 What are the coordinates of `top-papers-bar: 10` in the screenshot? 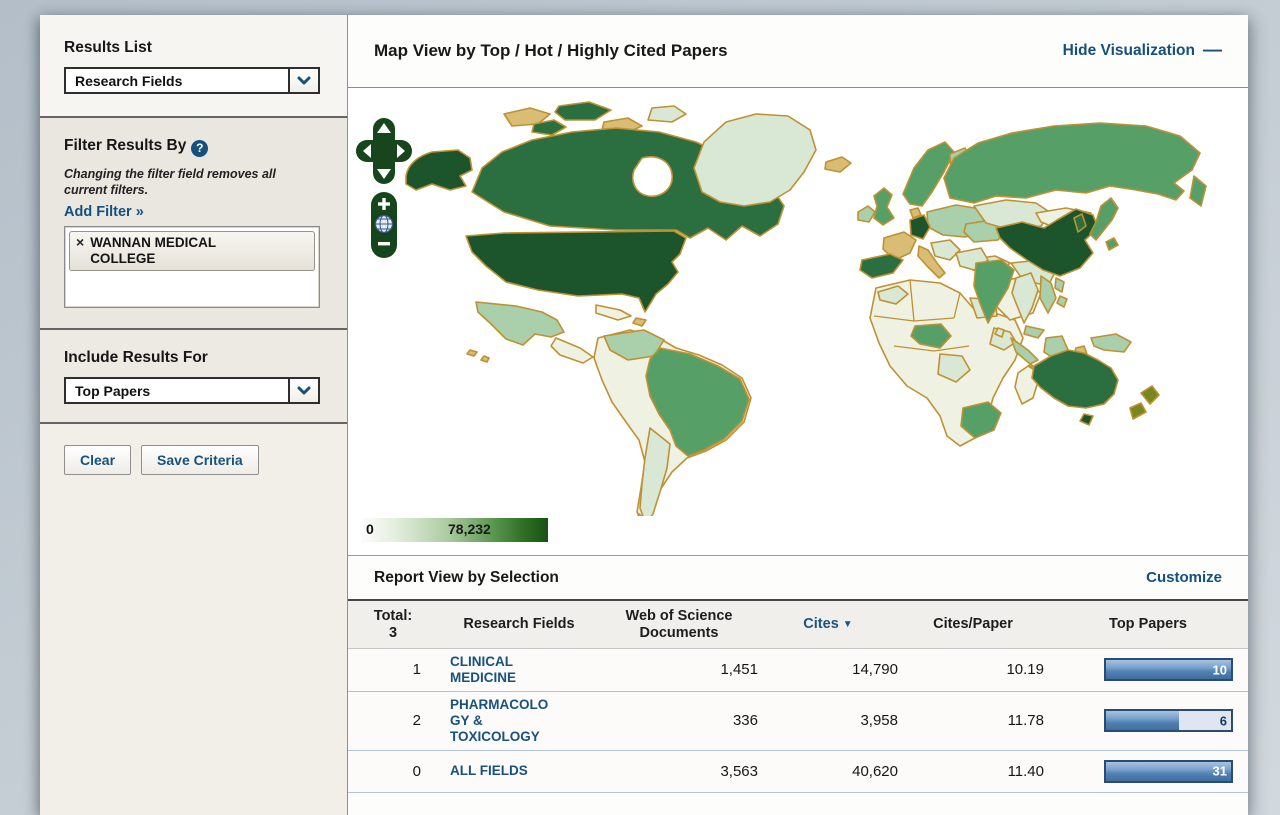 It's located at (1168, 670).